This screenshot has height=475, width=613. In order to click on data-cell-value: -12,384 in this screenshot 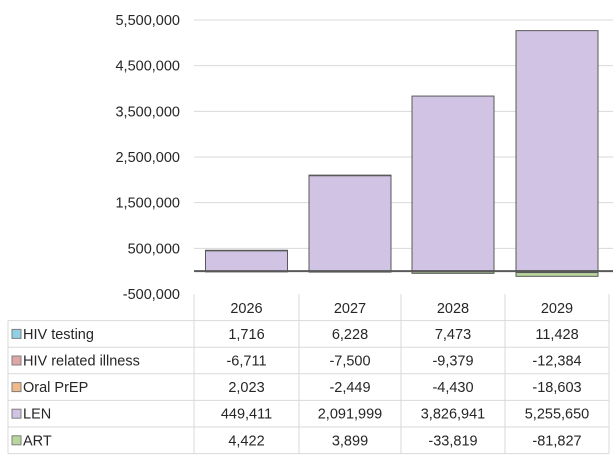, I will do `click(556, 362)`.